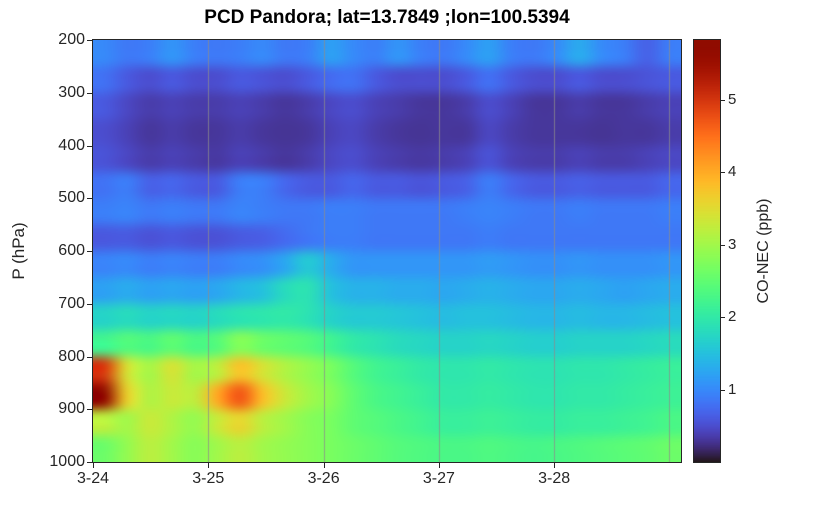 The height and width of the screenshot is (521, 833). What do you see at coordinates (707, 251) in the screenshot?
I see `colorbar-gradient` at bounding box center [707, 251].